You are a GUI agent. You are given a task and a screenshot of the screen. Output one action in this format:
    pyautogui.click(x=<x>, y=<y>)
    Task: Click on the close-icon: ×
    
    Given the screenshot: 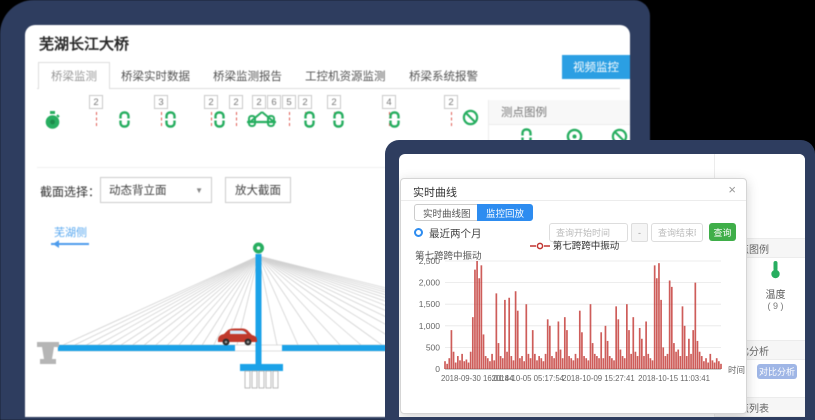 What is the action you would take?
    pyautogui.click(x=732, y=189)
    